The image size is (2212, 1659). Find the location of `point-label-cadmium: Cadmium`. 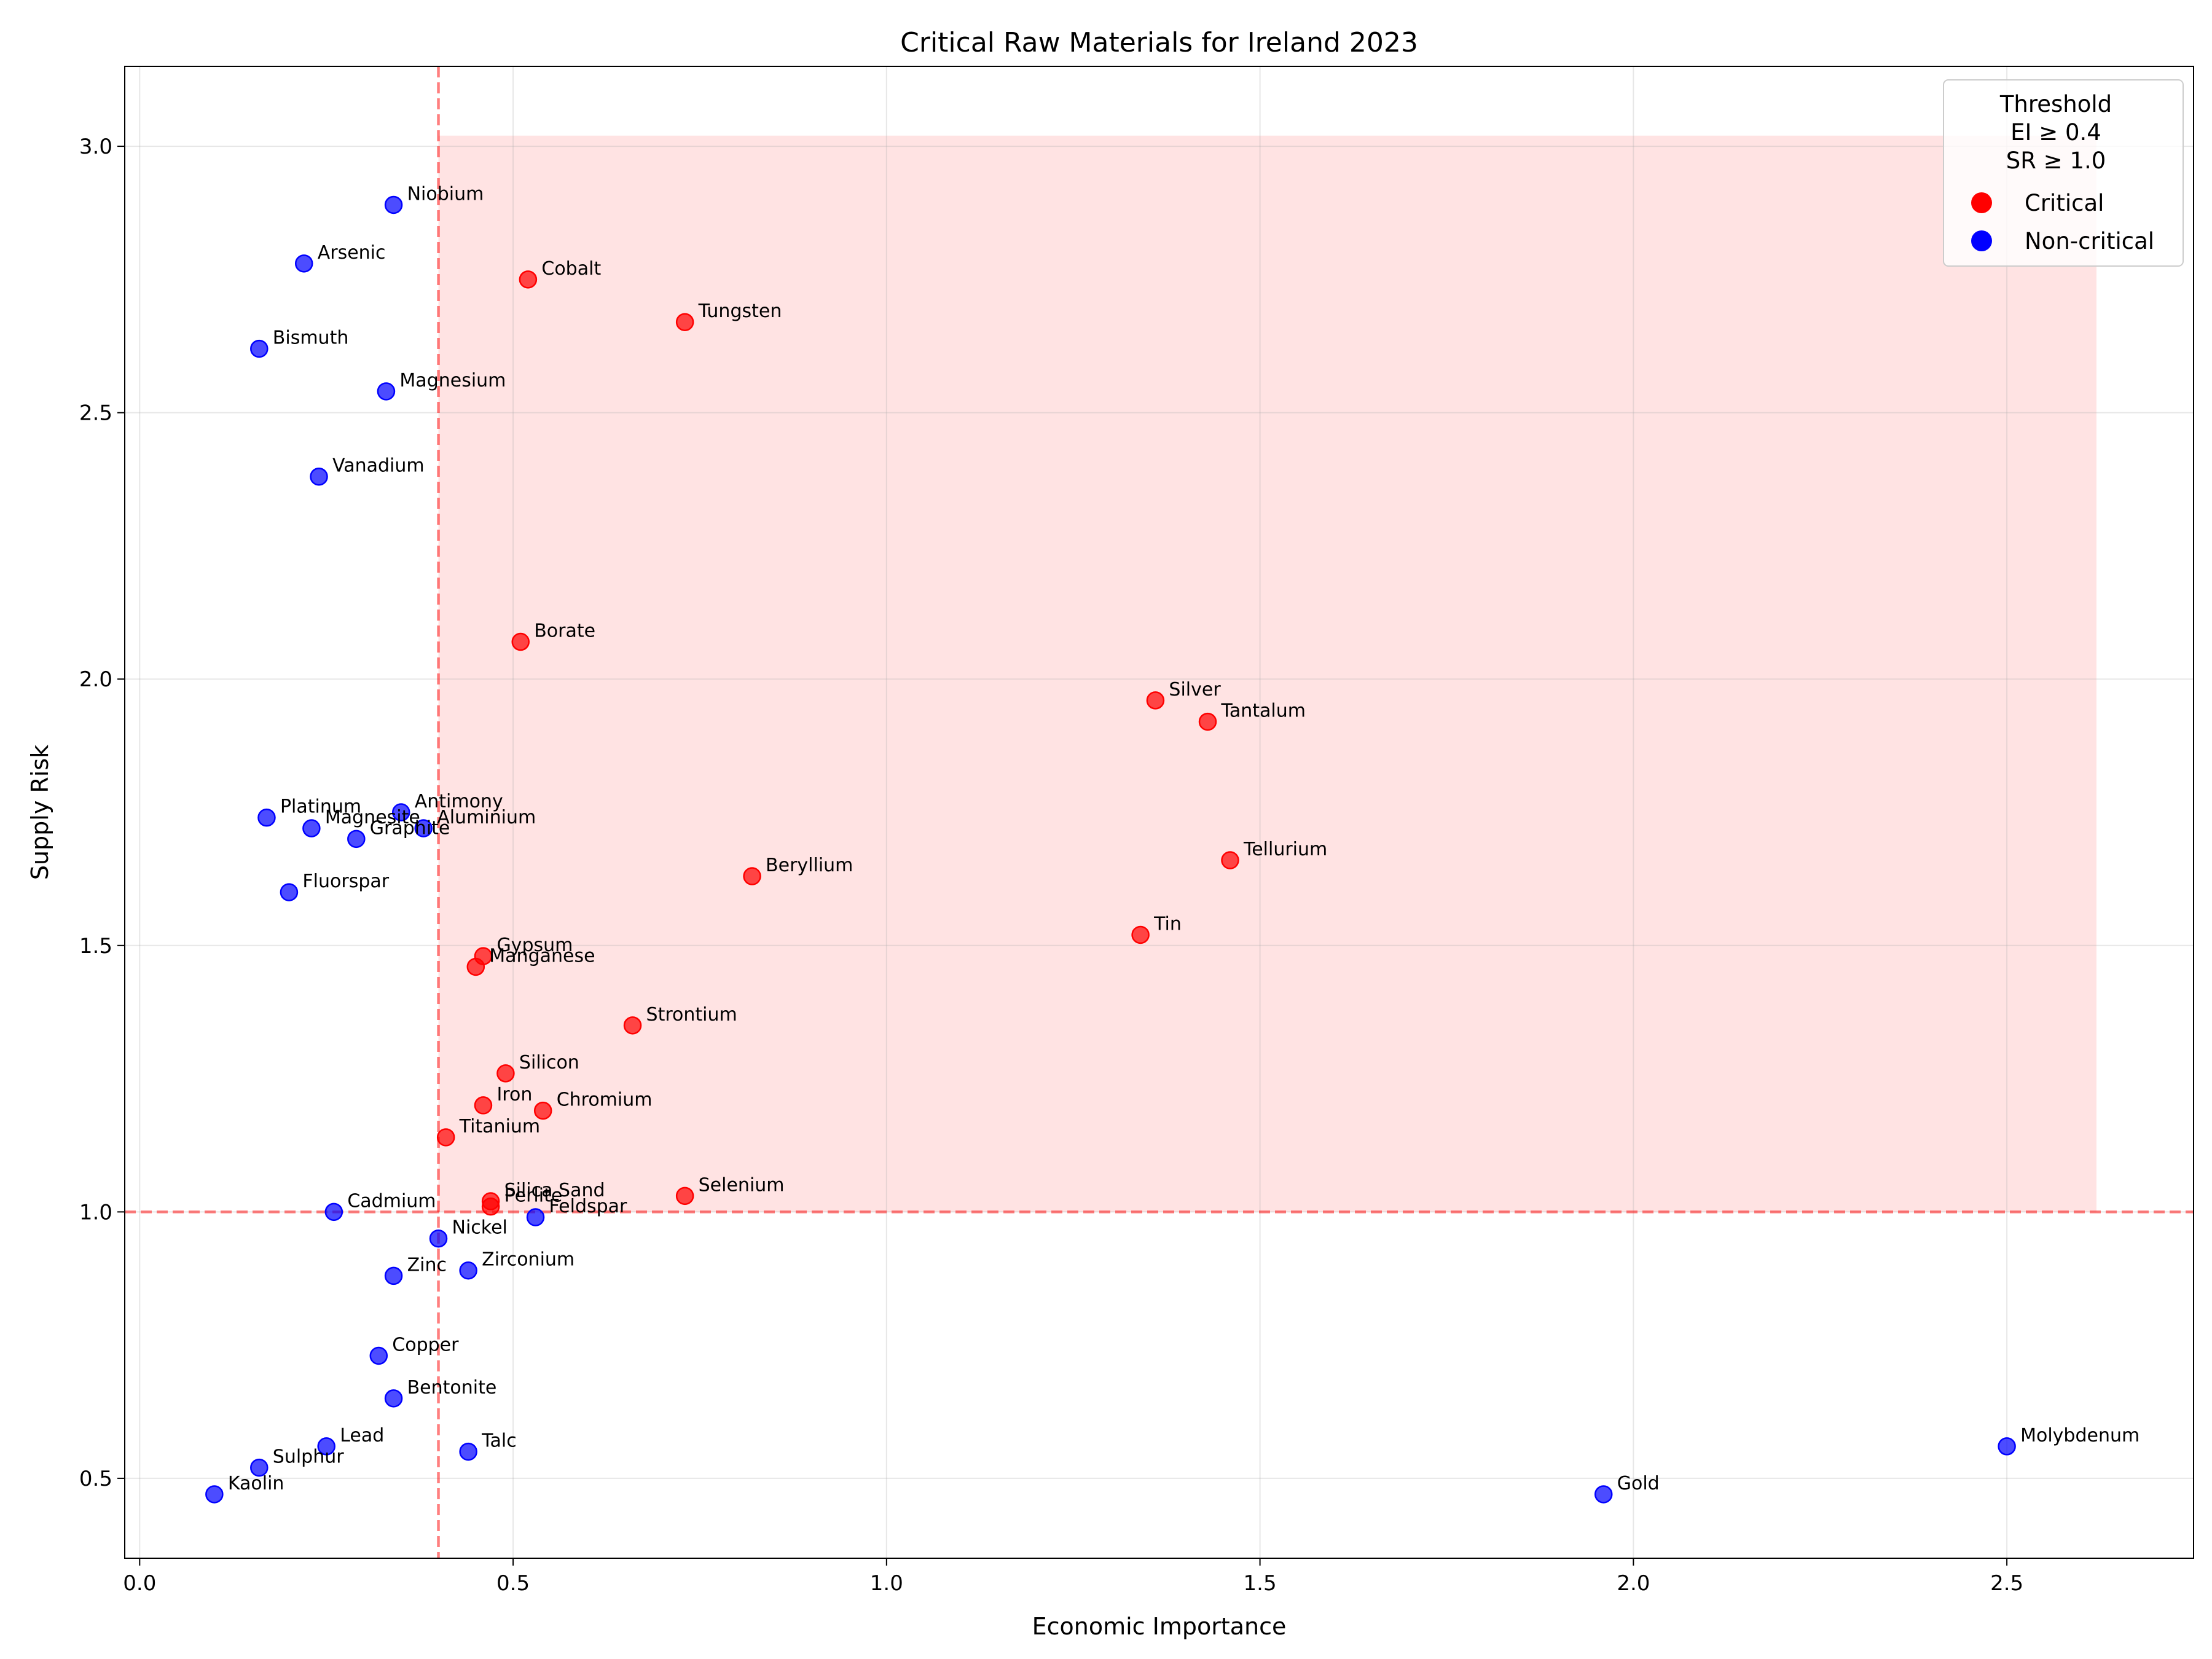

point-label-cadmium: Cadmium is located at coordinates (391, 1201).